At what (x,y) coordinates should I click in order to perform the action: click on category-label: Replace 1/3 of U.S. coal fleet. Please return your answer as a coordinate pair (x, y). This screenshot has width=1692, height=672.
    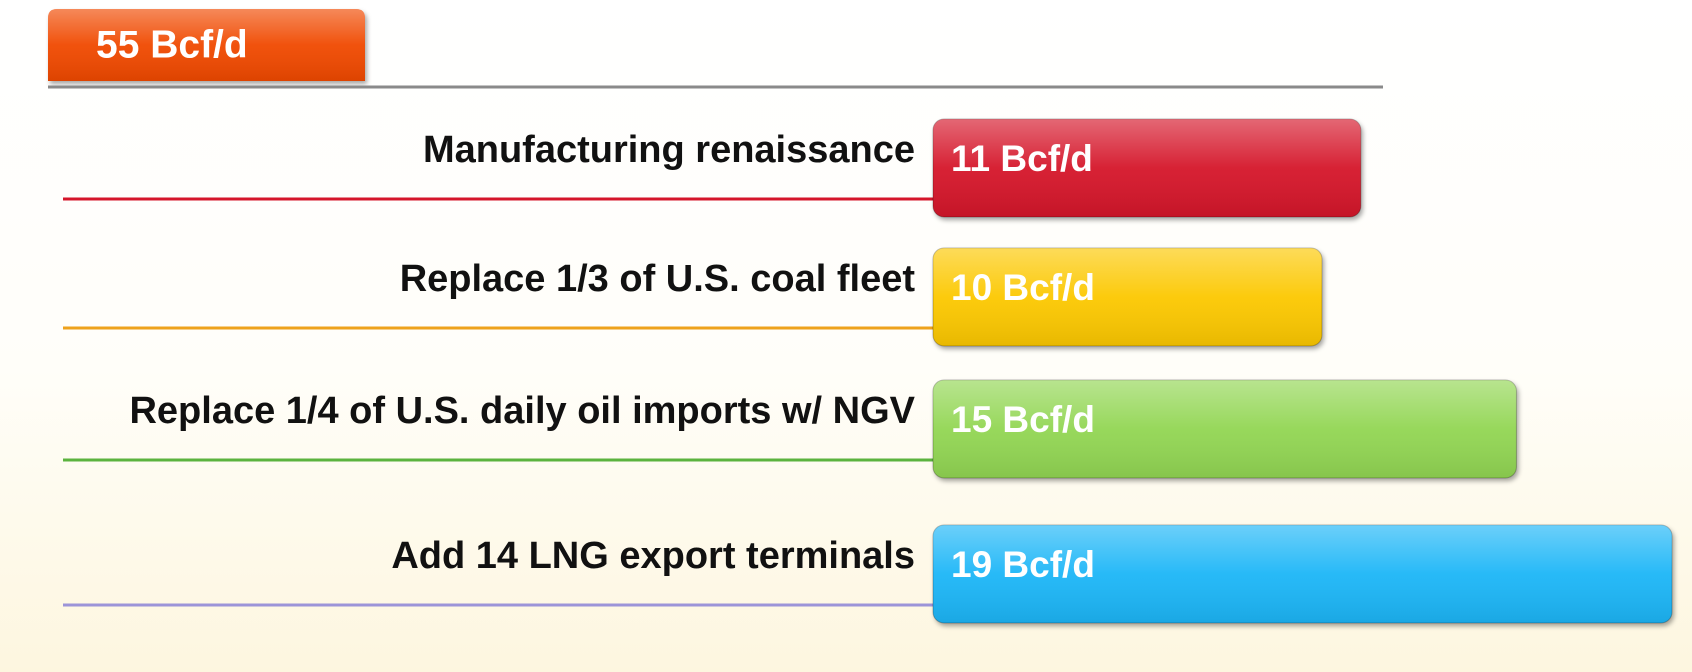
    Looking at the image, I should click on (658, 279).